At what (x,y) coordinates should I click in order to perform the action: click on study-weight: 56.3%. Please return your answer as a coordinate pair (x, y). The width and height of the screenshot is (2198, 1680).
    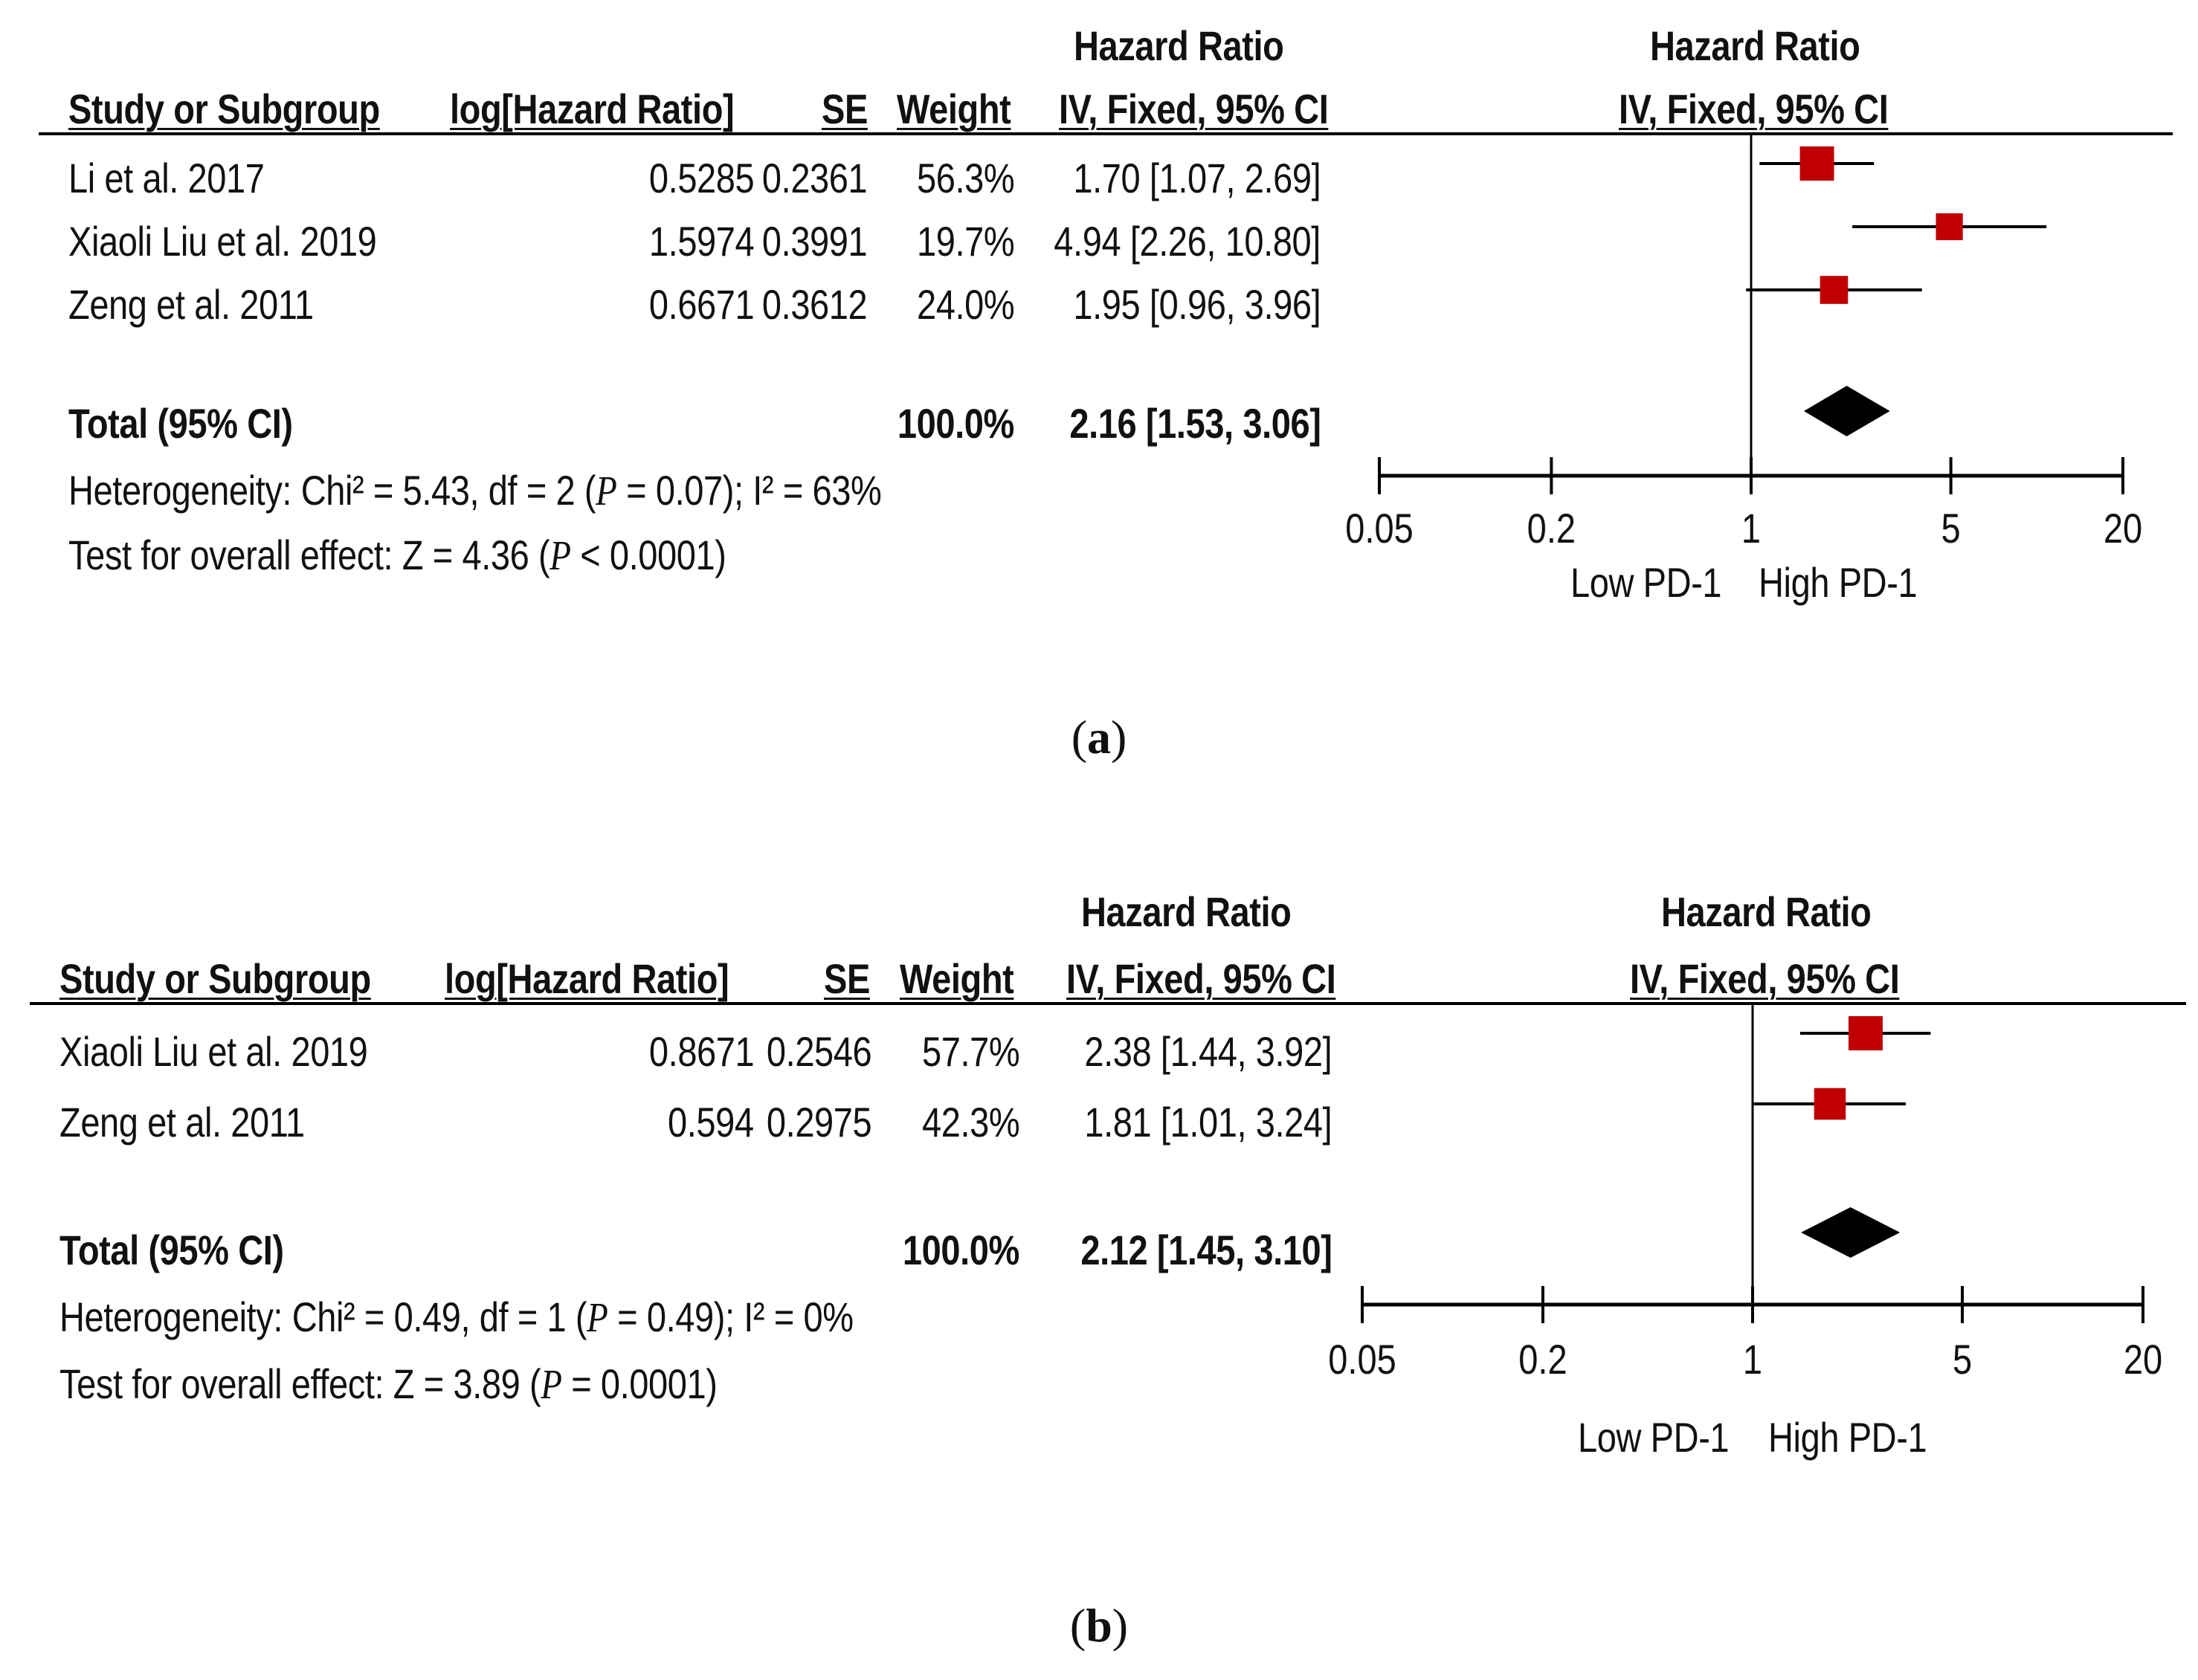
    Looking at the image, I should click on (965, 178).